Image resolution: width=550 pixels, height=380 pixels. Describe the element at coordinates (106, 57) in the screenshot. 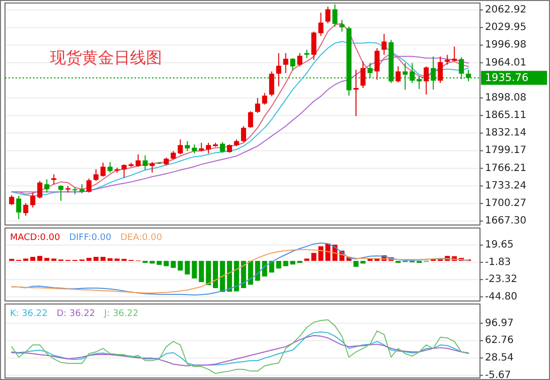

I see `text: 现货黄金日线图` at that location.